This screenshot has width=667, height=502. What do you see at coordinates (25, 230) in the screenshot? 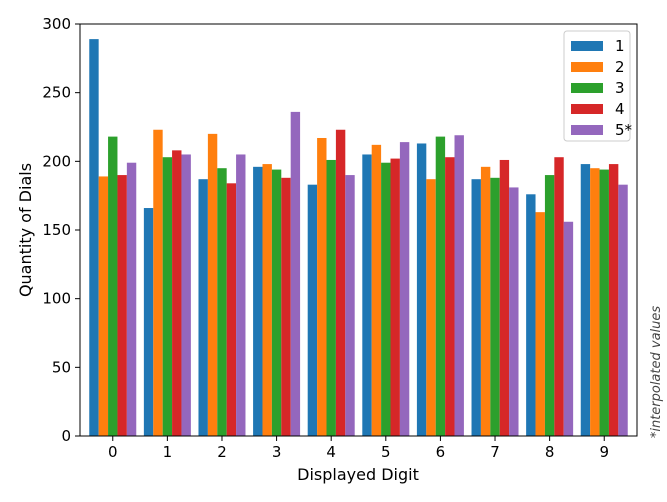
I see `y-axis-title: Quantity of Dials` at bounding box center [25, 230].